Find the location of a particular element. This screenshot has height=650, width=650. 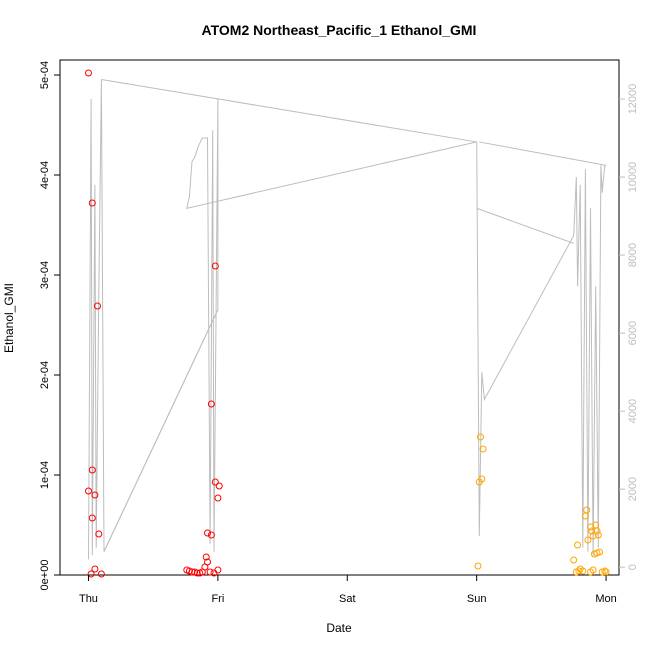

x-tick-label: Thu is located at coordinates (88, 599).